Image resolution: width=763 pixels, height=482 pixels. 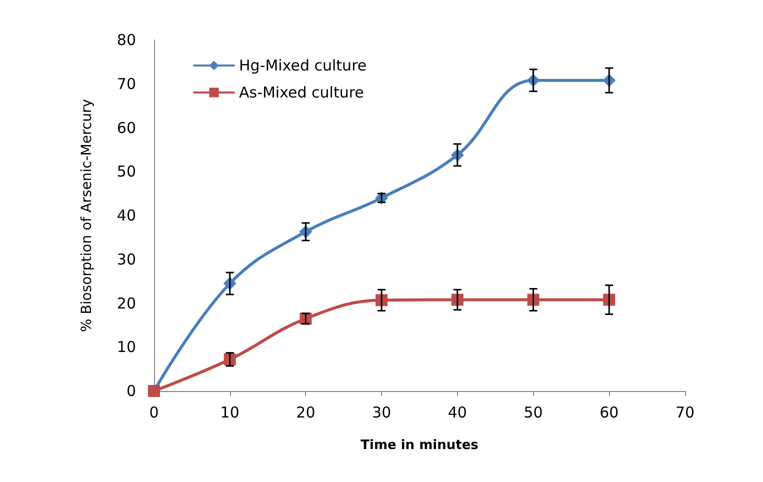 What do you see at coordinates (306, 413) in the screenshot?
I see `x-tick-label: 20` at bounding box center [306, 413].